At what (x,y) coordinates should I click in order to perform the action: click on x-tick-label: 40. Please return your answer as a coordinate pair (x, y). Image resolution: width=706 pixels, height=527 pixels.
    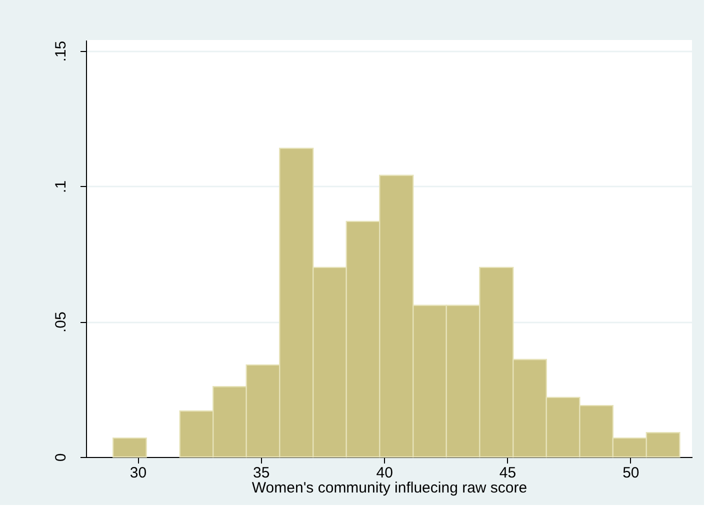
    Looking at the image, I should click on (384, 473).